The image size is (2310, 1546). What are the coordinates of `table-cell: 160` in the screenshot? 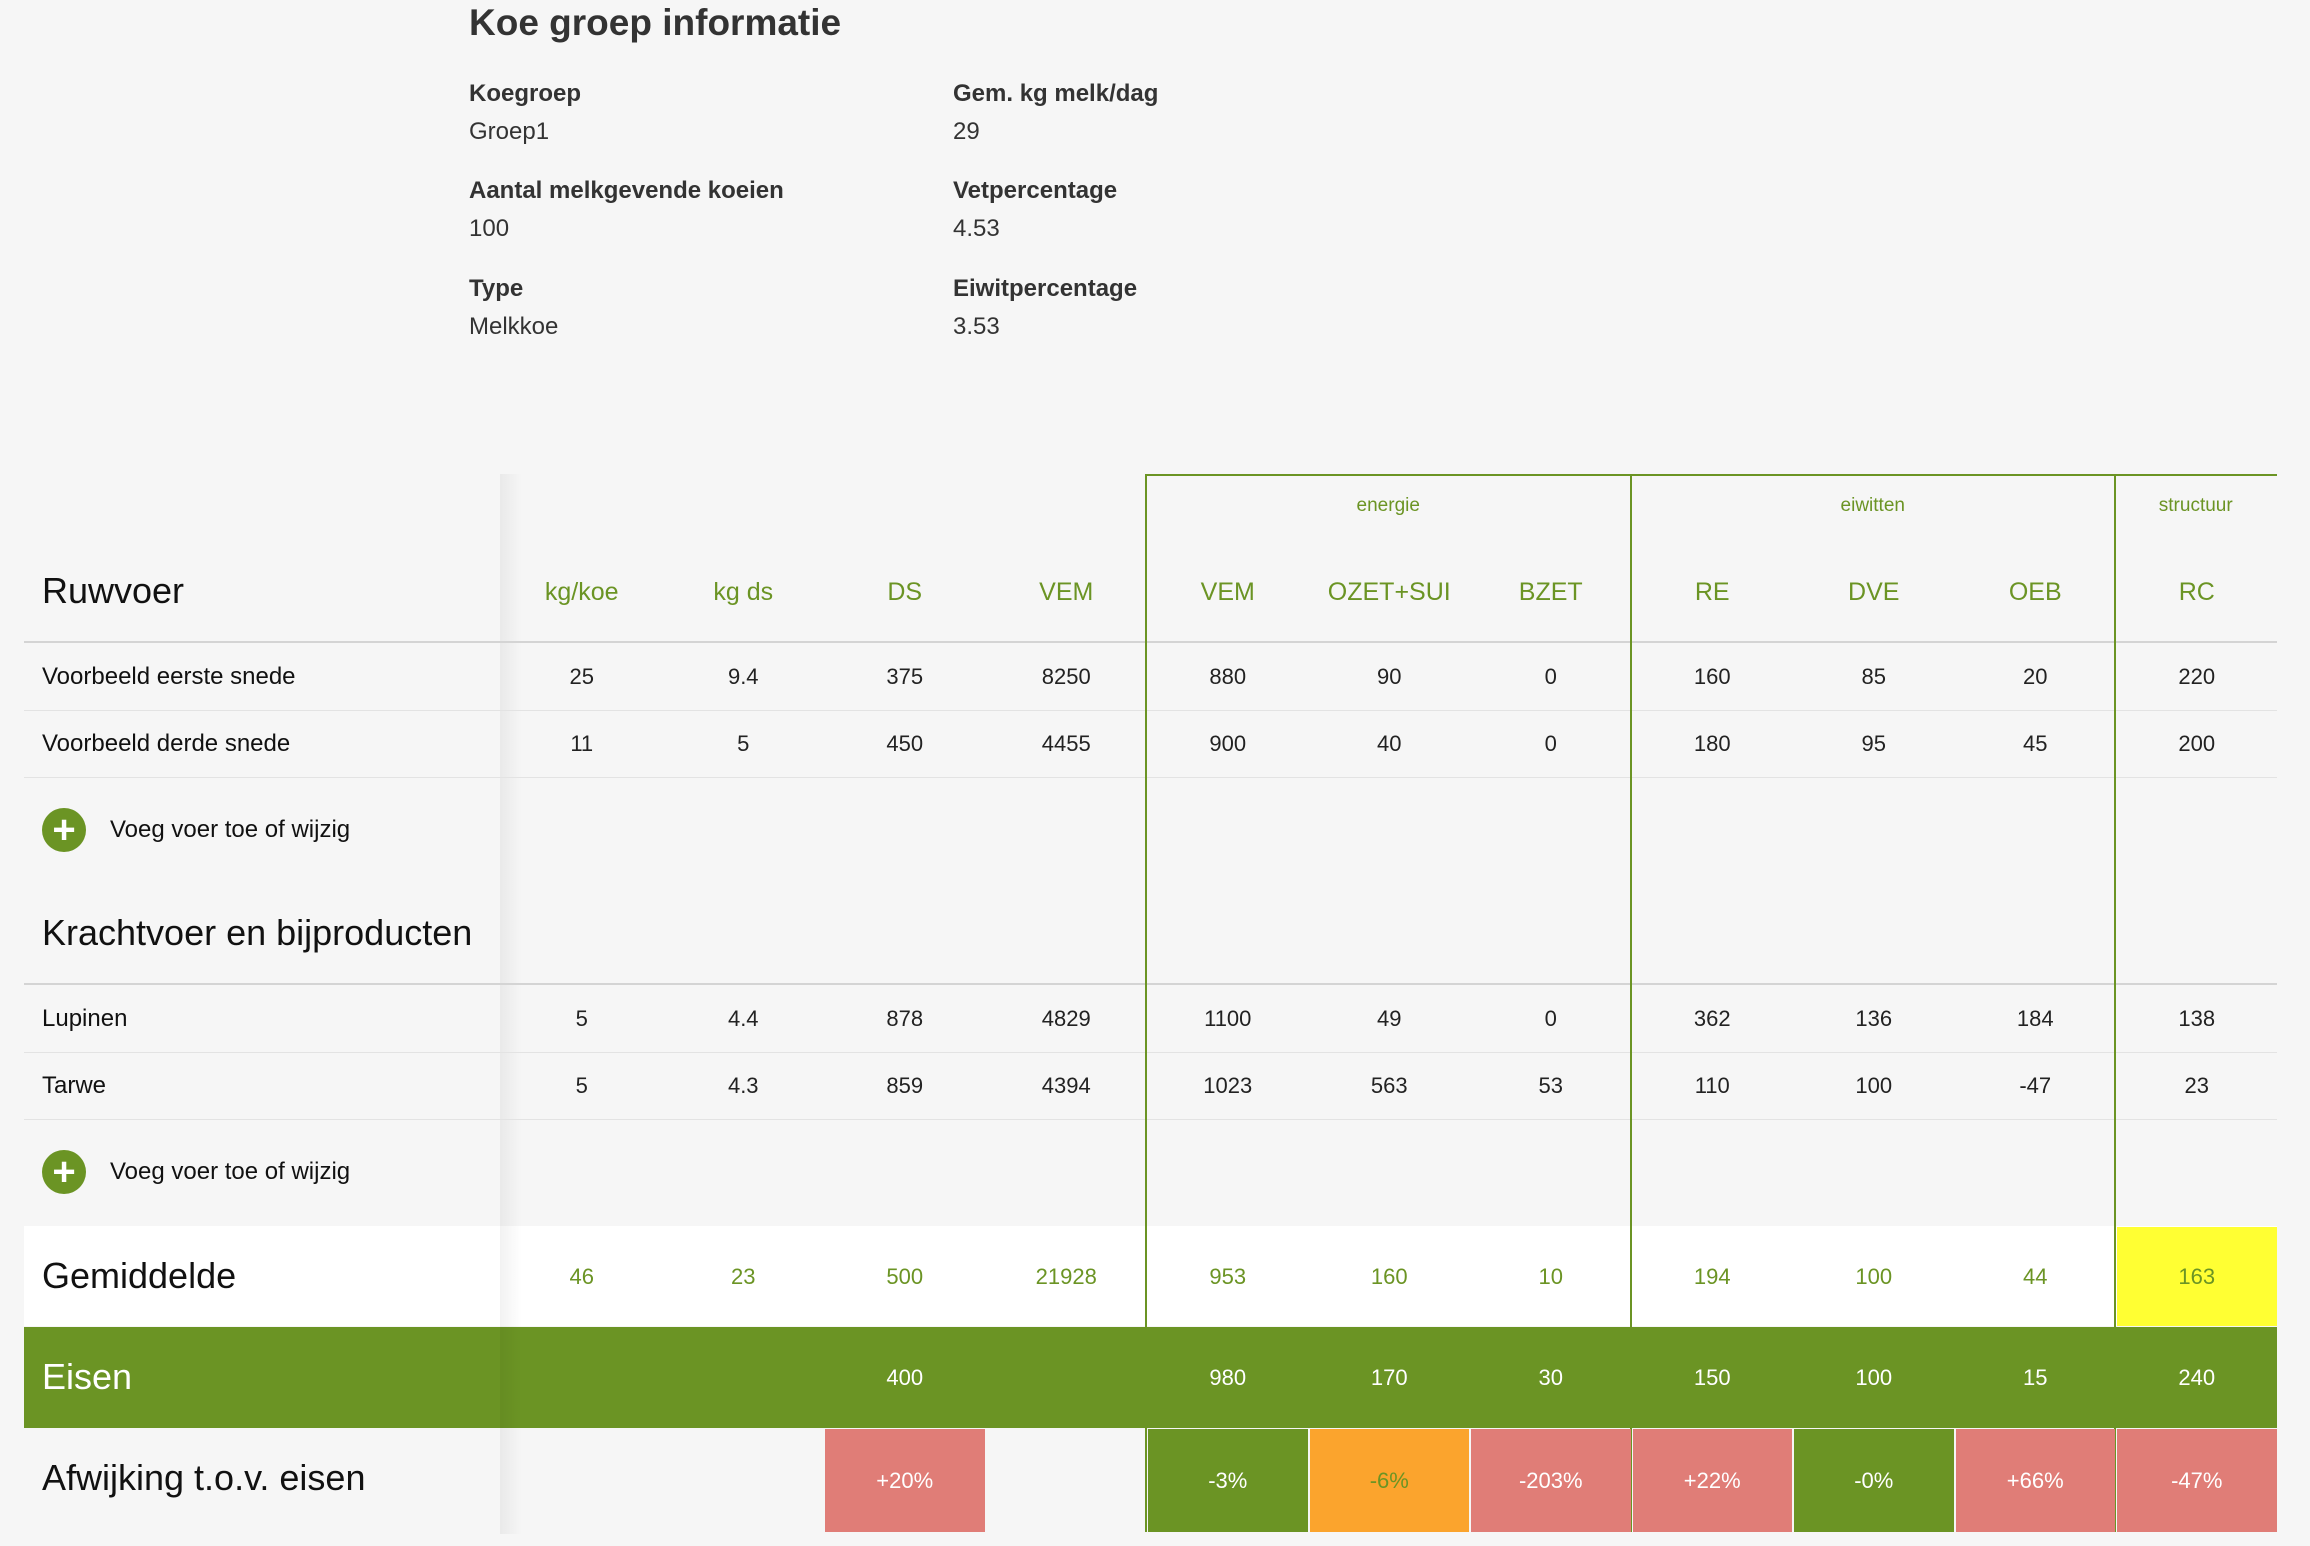 It's located at (1712, 676).